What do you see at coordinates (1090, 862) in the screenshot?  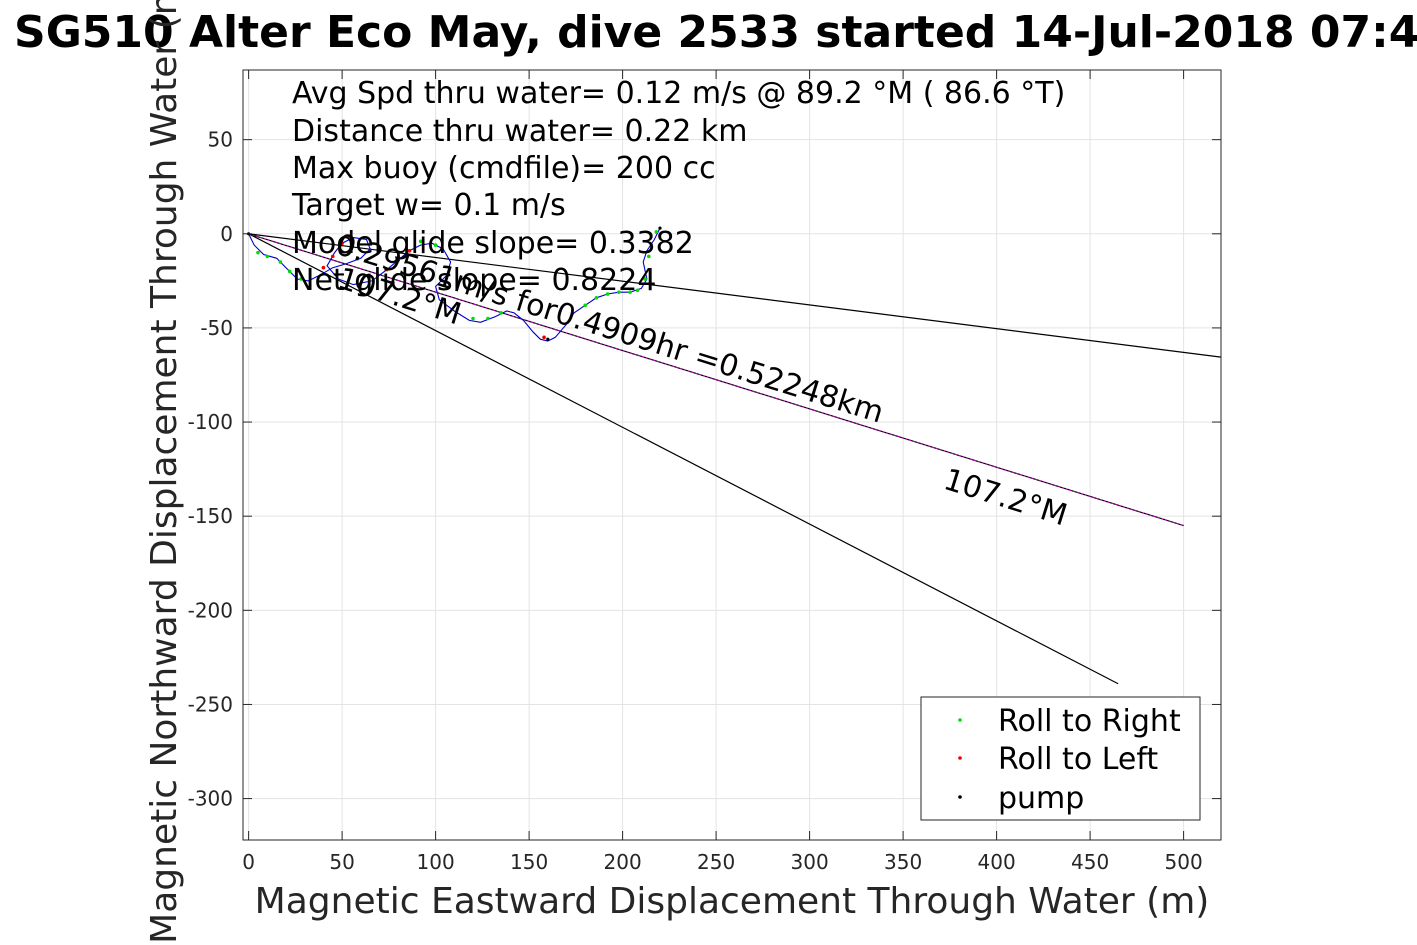 I see `x-tick-label: 450` at bounding box center [1090, 862].